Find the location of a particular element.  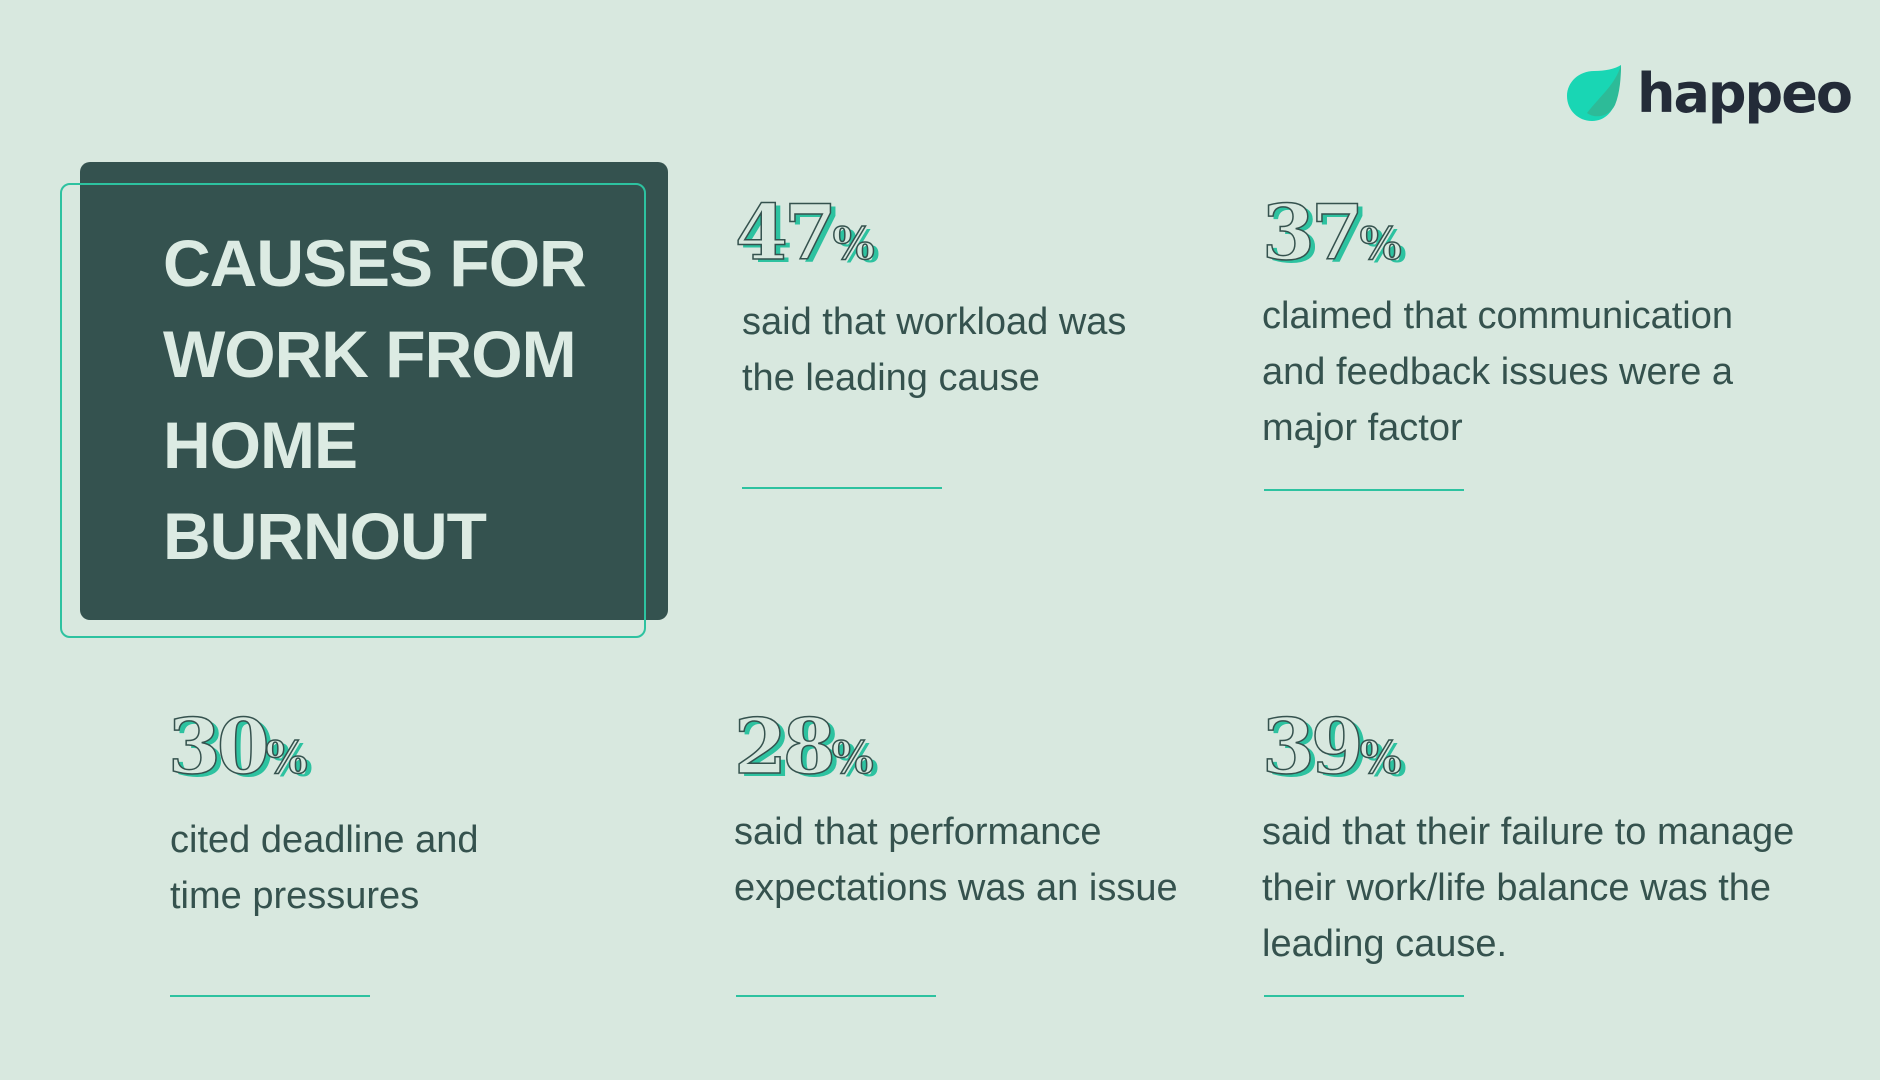

leaf-icon is located at coordinates (1594, 93).